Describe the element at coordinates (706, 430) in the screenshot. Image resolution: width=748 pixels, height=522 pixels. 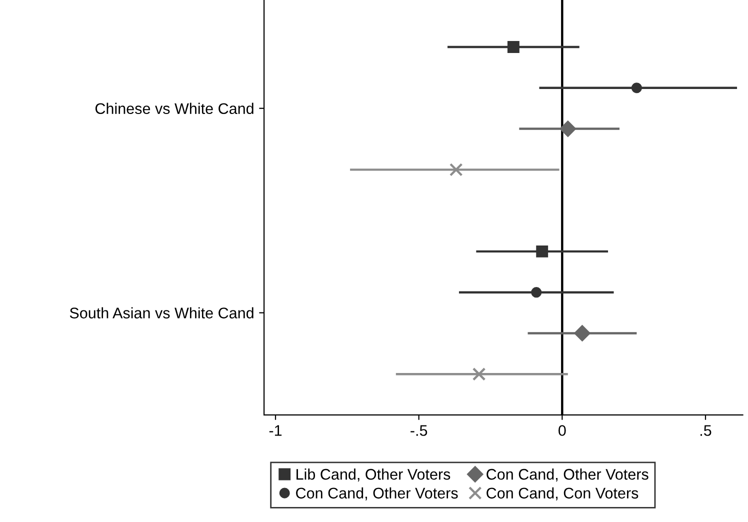
I see `x-tick-label: .5` at that location.